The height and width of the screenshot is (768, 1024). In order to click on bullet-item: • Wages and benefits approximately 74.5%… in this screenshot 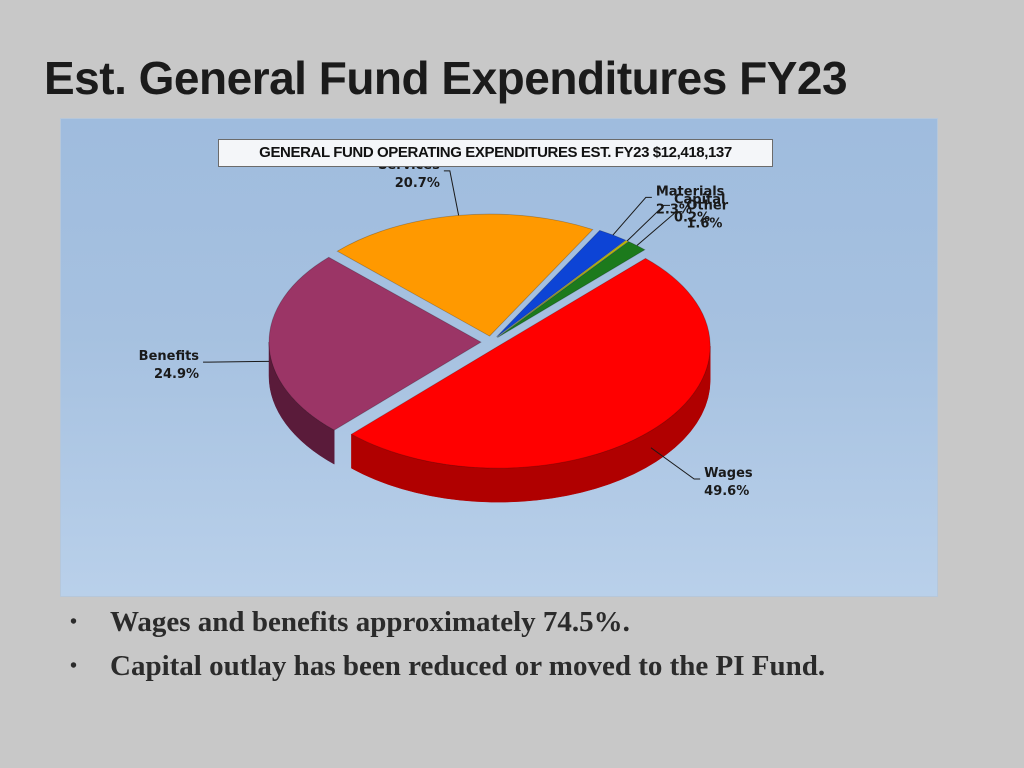, I will do `click(447, 622)`.